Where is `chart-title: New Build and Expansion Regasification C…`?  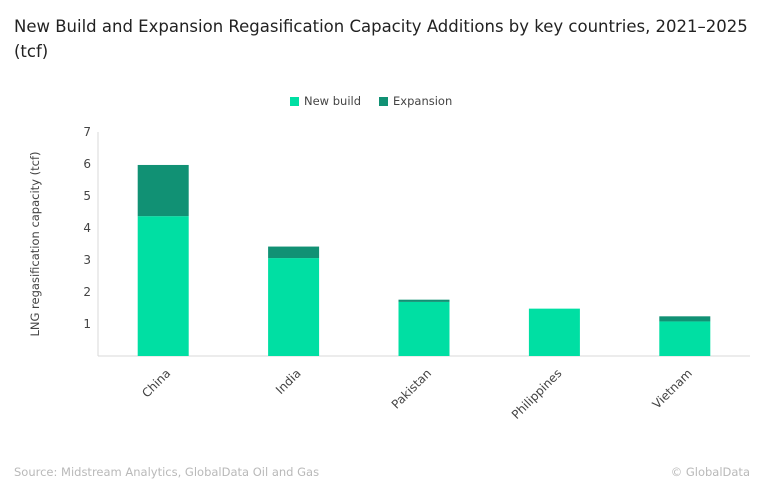
chart-title: New Build and Expansion Regasification C… is located at coordinates (381, 39).